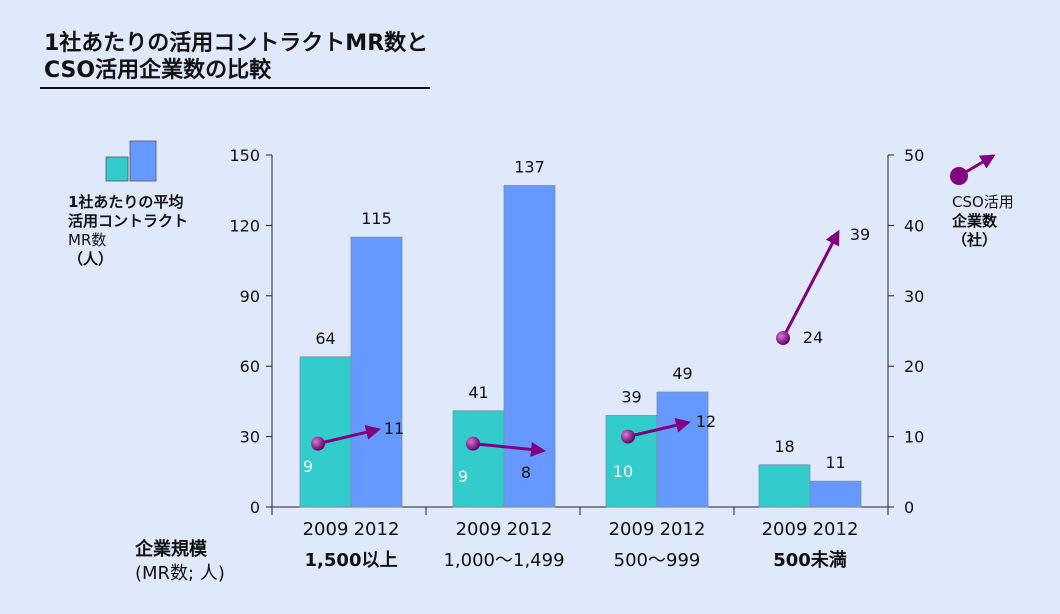 This screenshot has height=614, width=1060. I want to click on right-tick-label: 30, so click(914, 296).